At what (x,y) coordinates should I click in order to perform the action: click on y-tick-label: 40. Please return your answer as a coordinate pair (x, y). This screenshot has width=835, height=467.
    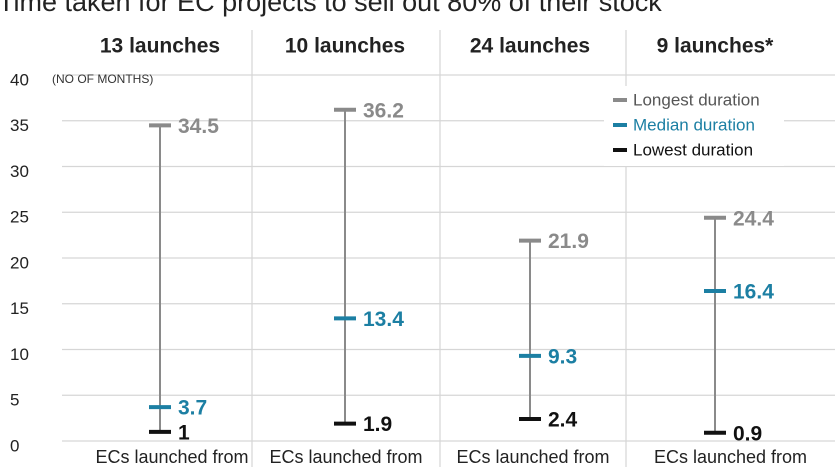
    Looking at the image, I should click on (19, 79).